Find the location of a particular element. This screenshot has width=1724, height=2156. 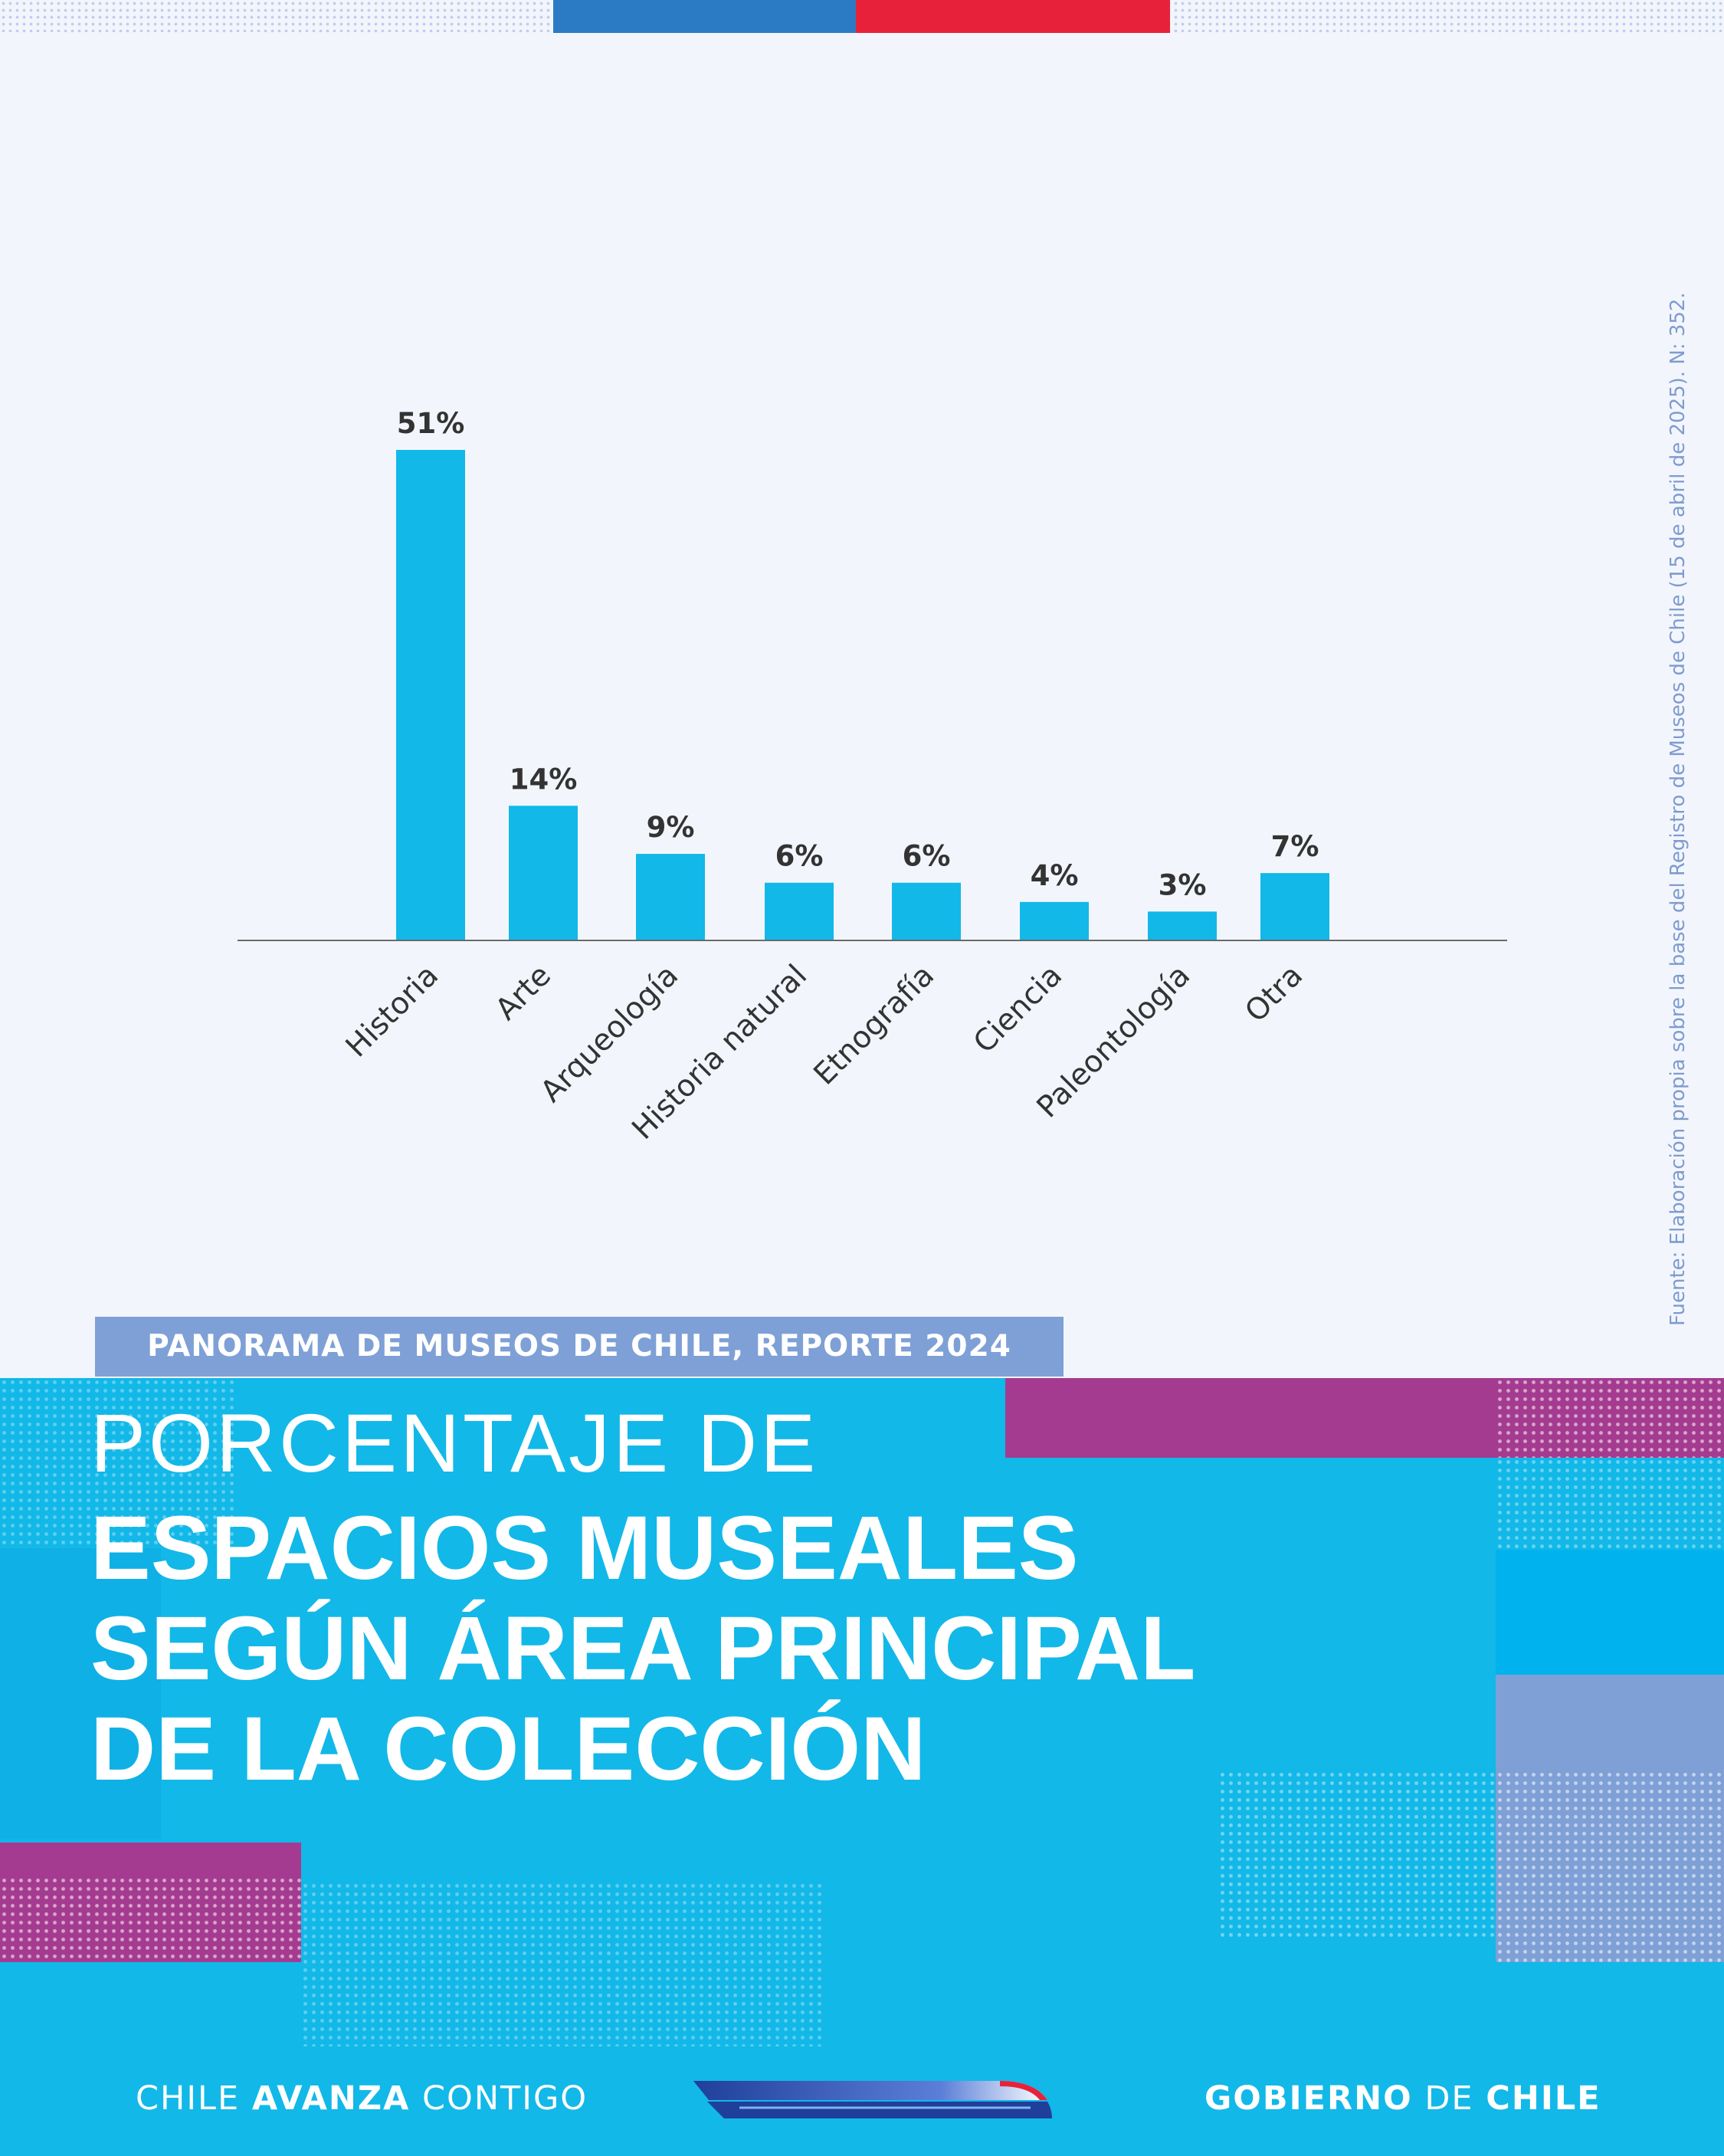

banner-deco-left-dots is located at coordinates (119, 1463).